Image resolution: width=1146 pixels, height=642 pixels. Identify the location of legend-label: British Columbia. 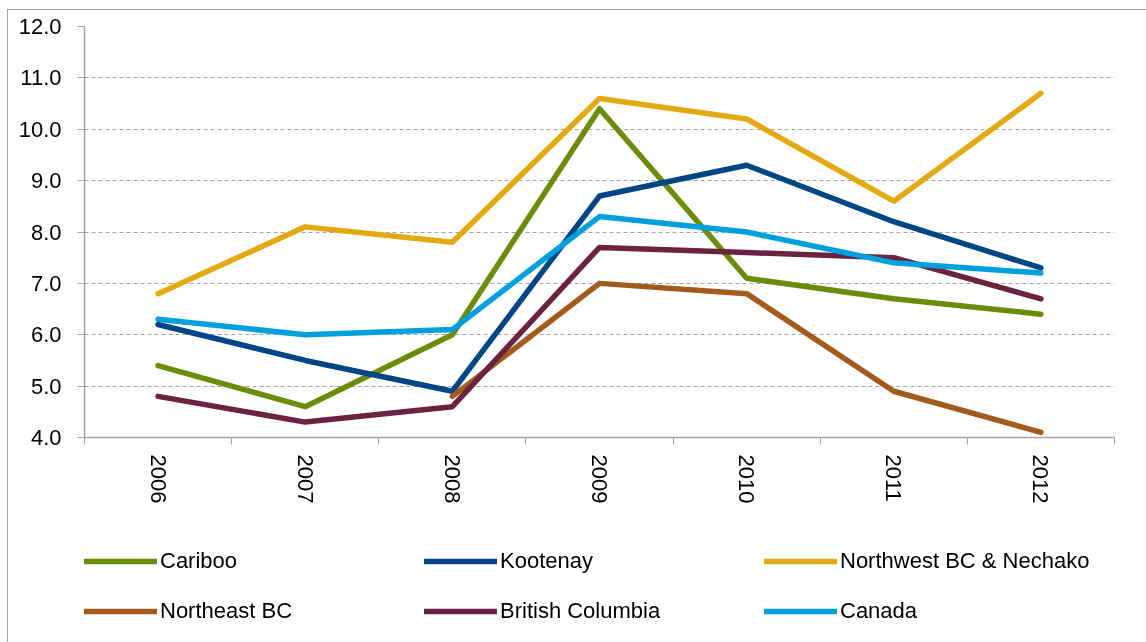
(581, 611).